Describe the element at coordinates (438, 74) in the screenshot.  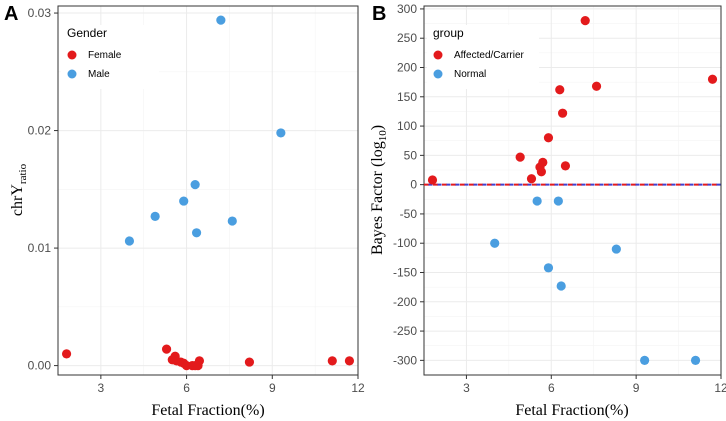
I see `legend-key-normal` at that location.